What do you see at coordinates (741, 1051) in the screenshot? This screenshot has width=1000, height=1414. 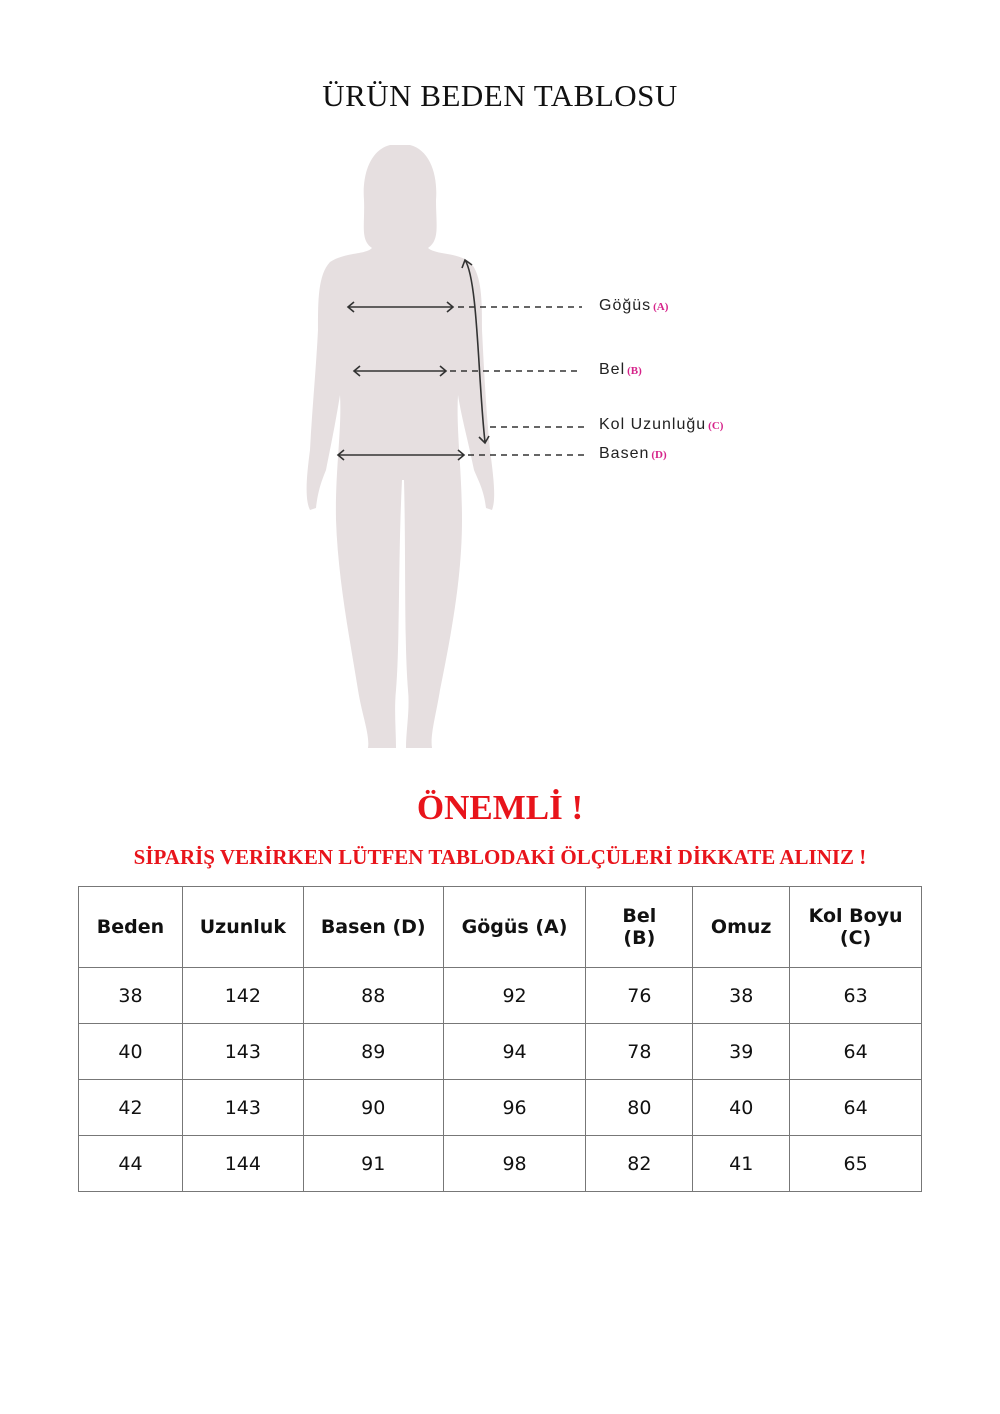 I see `table-cell: 39` at bounding box center [741, 1051].